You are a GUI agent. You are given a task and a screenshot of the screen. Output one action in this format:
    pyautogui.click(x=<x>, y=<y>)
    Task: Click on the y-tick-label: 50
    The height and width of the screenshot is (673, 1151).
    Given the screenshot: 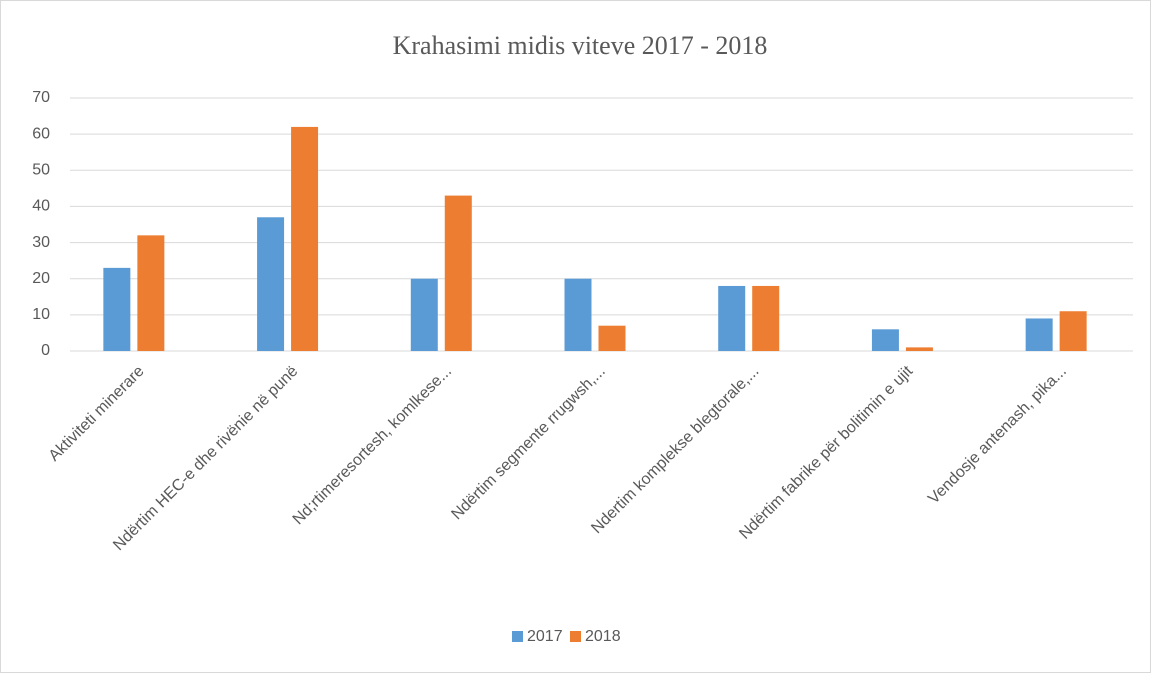 What is the action you would take?
    pyautogui.click(x=41, y=170)
    